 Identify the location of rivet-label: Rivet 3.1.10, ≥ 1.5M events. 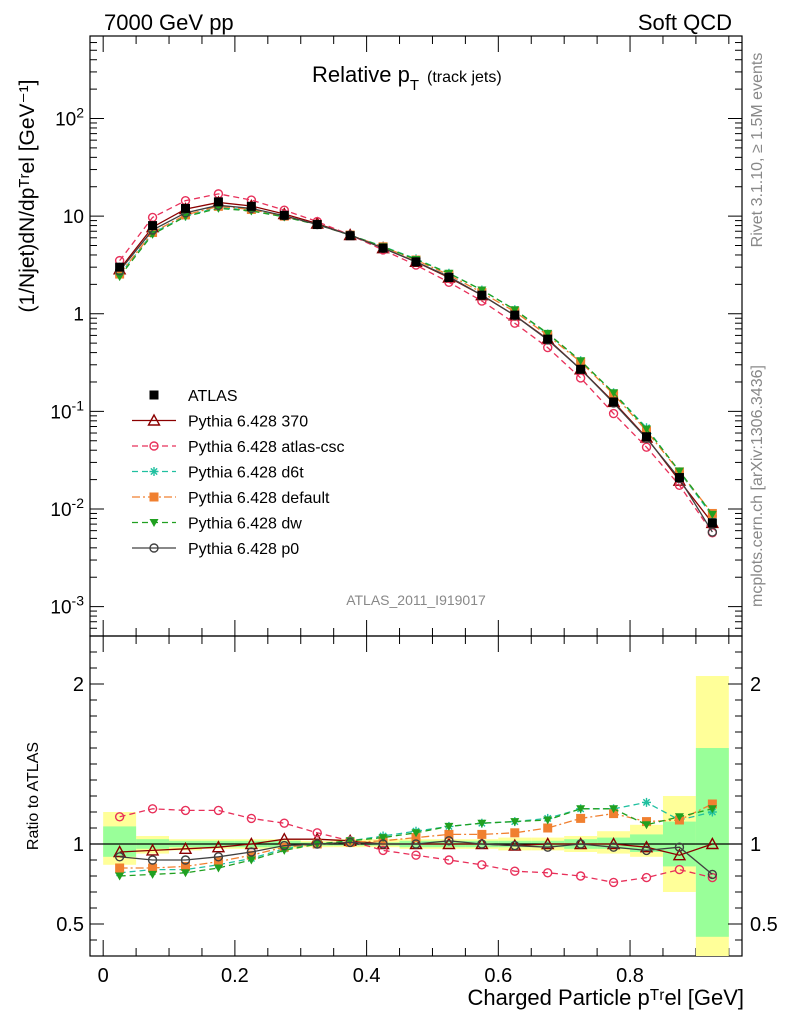
(757, 150).